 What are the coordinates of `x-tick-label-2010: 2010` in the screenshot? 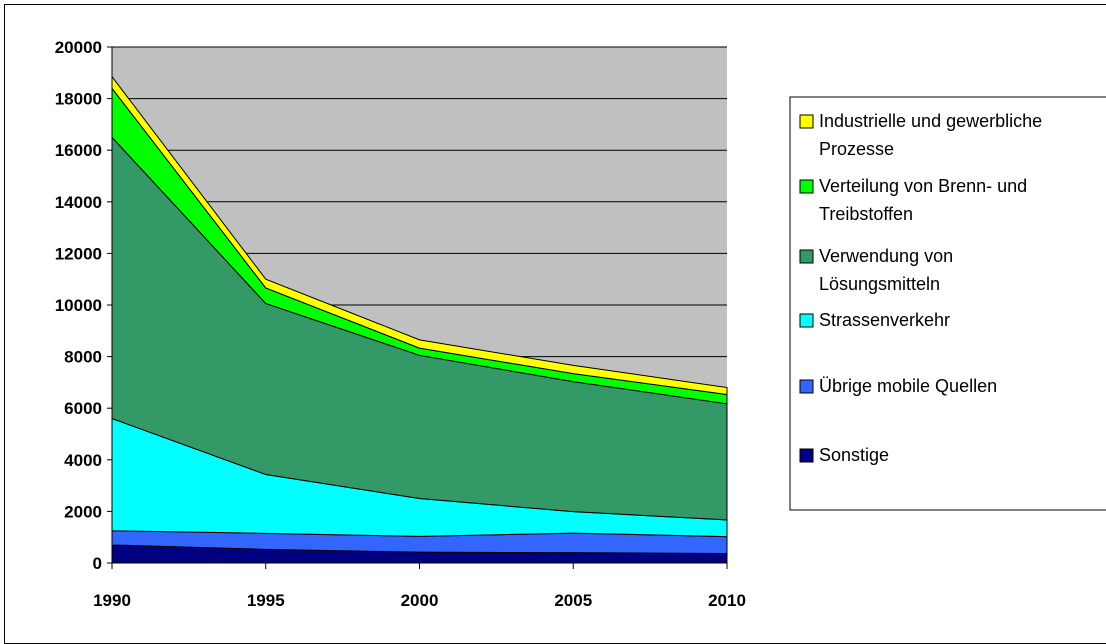 It's located at (727, 600).